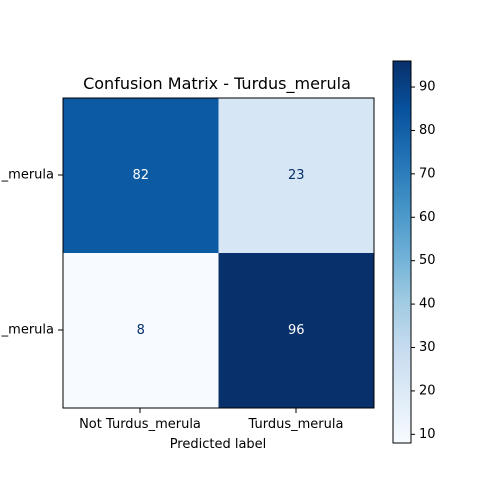 Image resolution: width=500 pixels, height=500 pixels. I want to click on cell-value-label: 96, so click(296, 330).